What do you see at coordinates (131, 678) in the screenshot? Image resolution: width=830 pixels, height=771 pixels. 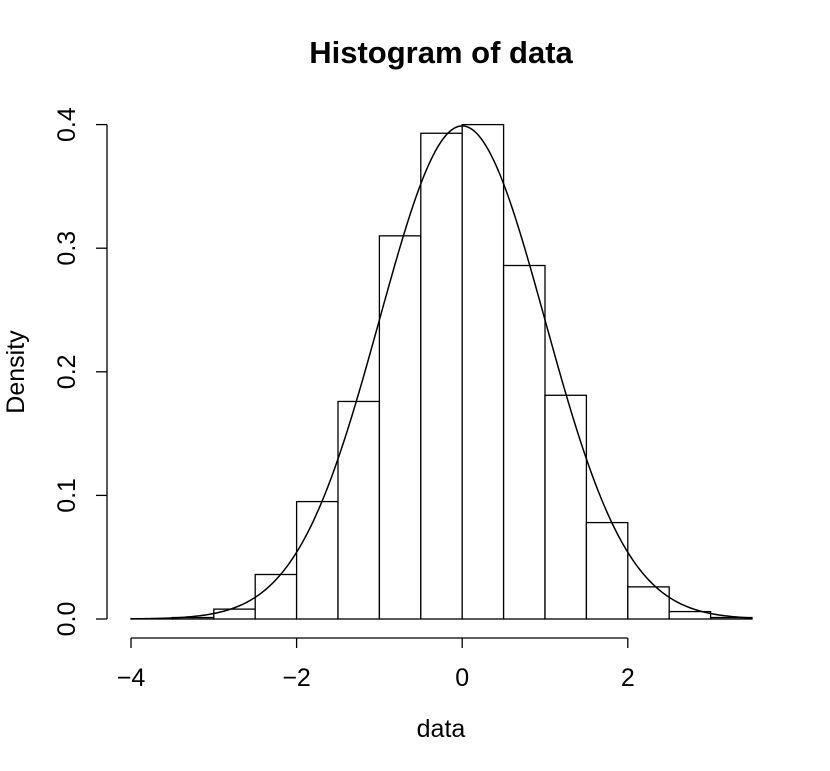 I see `x-tick-label: −4` at bounding box center [131, 678].